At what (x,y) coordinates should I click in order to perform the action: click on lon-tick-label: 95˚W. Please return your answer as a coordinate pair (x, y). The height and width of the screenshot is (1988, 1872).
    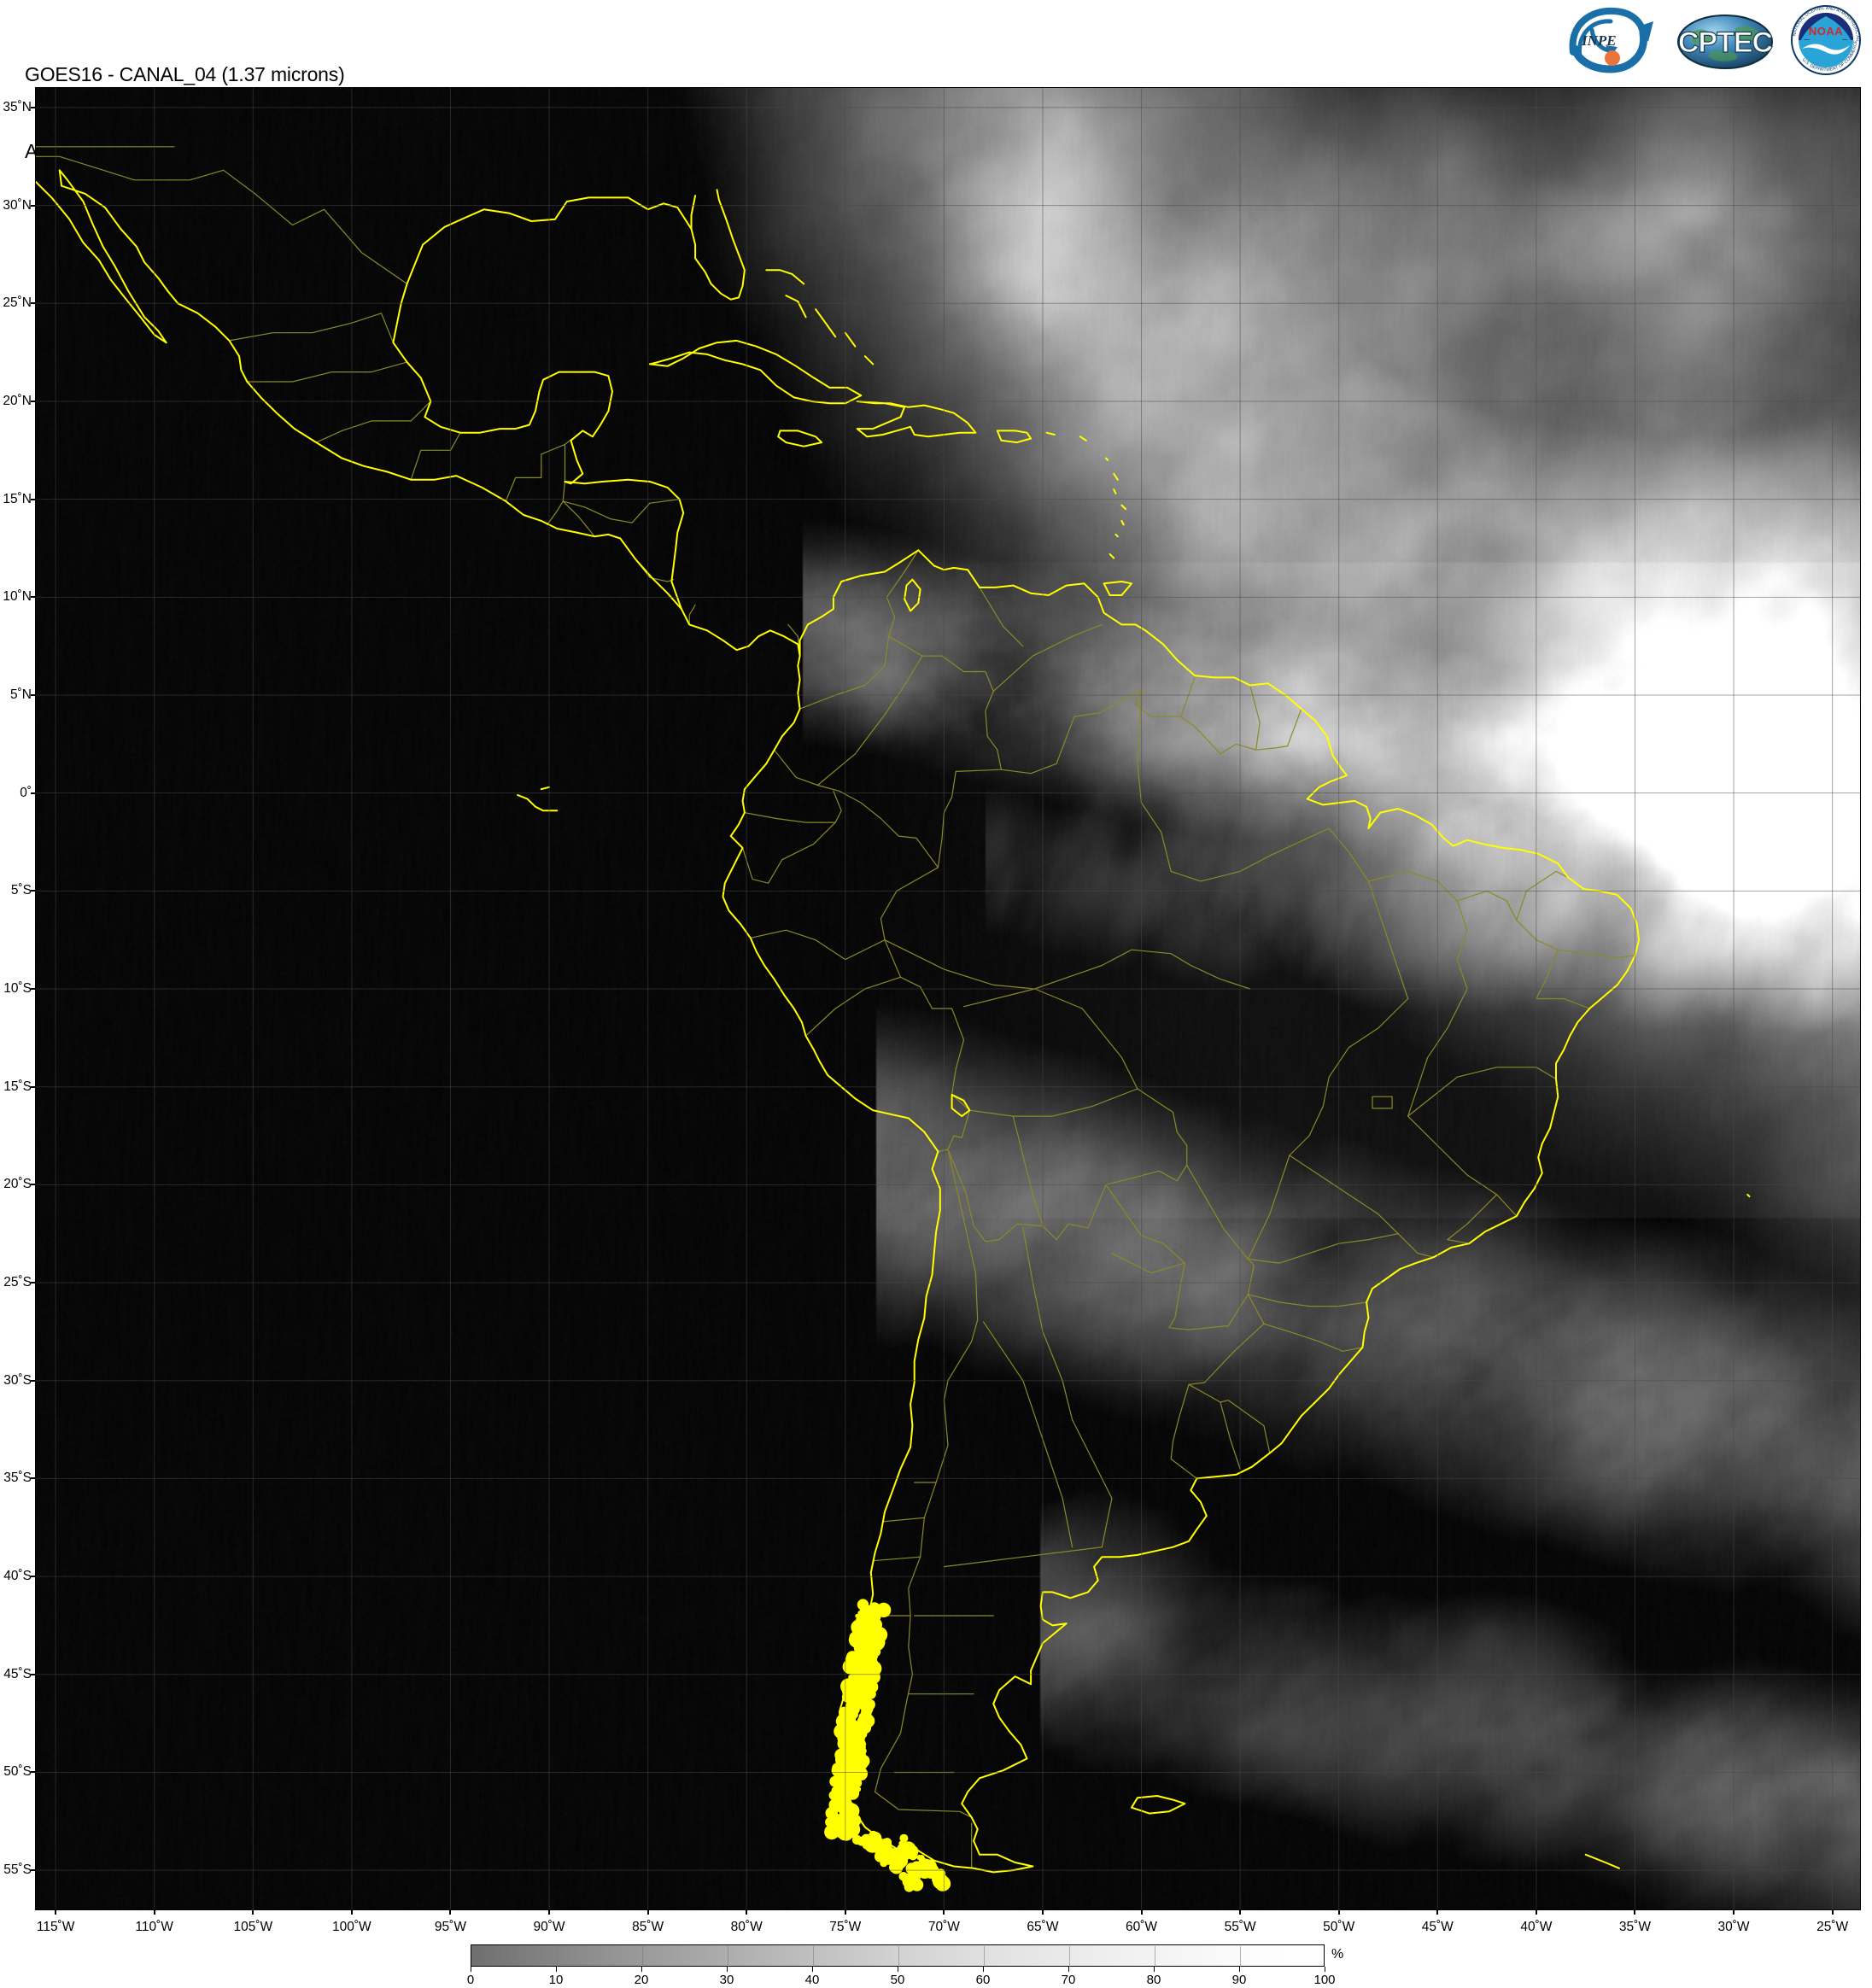
    Looking at the image, I should click on (450, 1927).